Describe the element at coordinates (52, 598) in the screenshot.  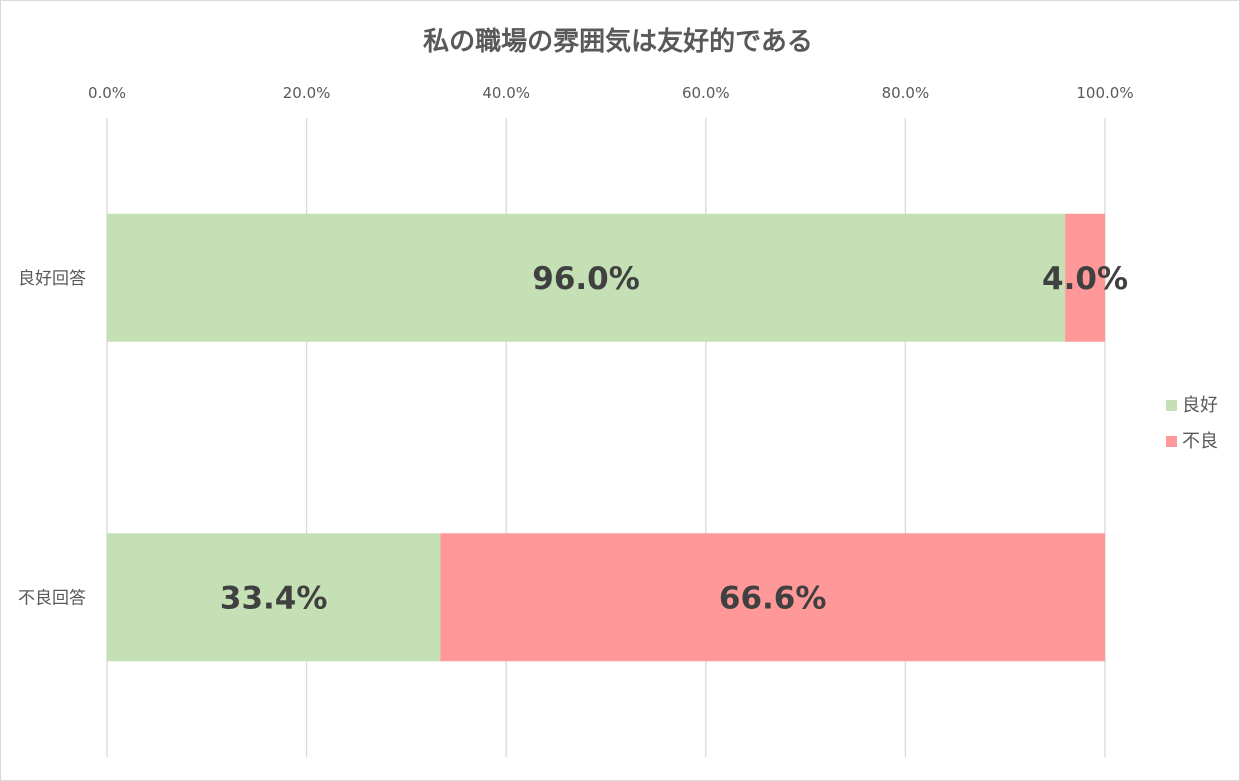
I see `category-label: 不良回答` at that location.